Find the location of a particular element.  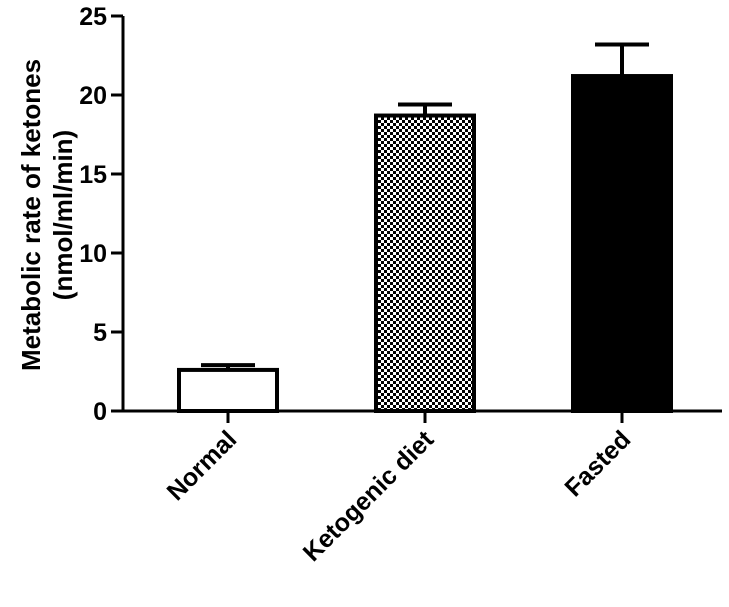

y-axis-title-line-2: (nmol/ml/min) is located at coordinates (63, 215).